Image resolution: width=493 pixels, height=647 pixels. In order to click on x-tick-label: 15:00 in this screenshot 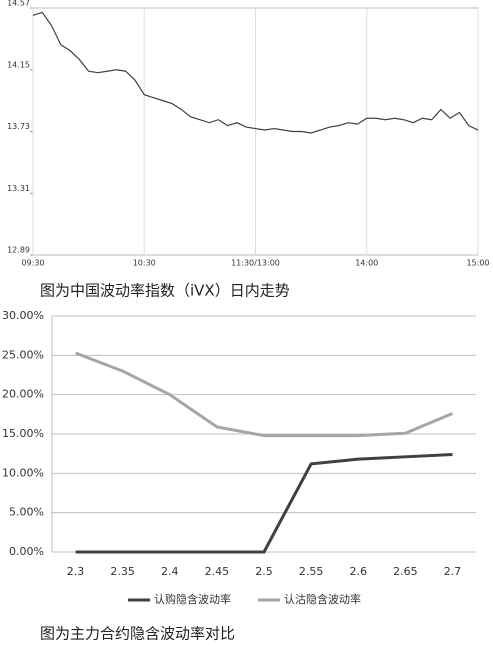, I will do `click(477, 263)`.